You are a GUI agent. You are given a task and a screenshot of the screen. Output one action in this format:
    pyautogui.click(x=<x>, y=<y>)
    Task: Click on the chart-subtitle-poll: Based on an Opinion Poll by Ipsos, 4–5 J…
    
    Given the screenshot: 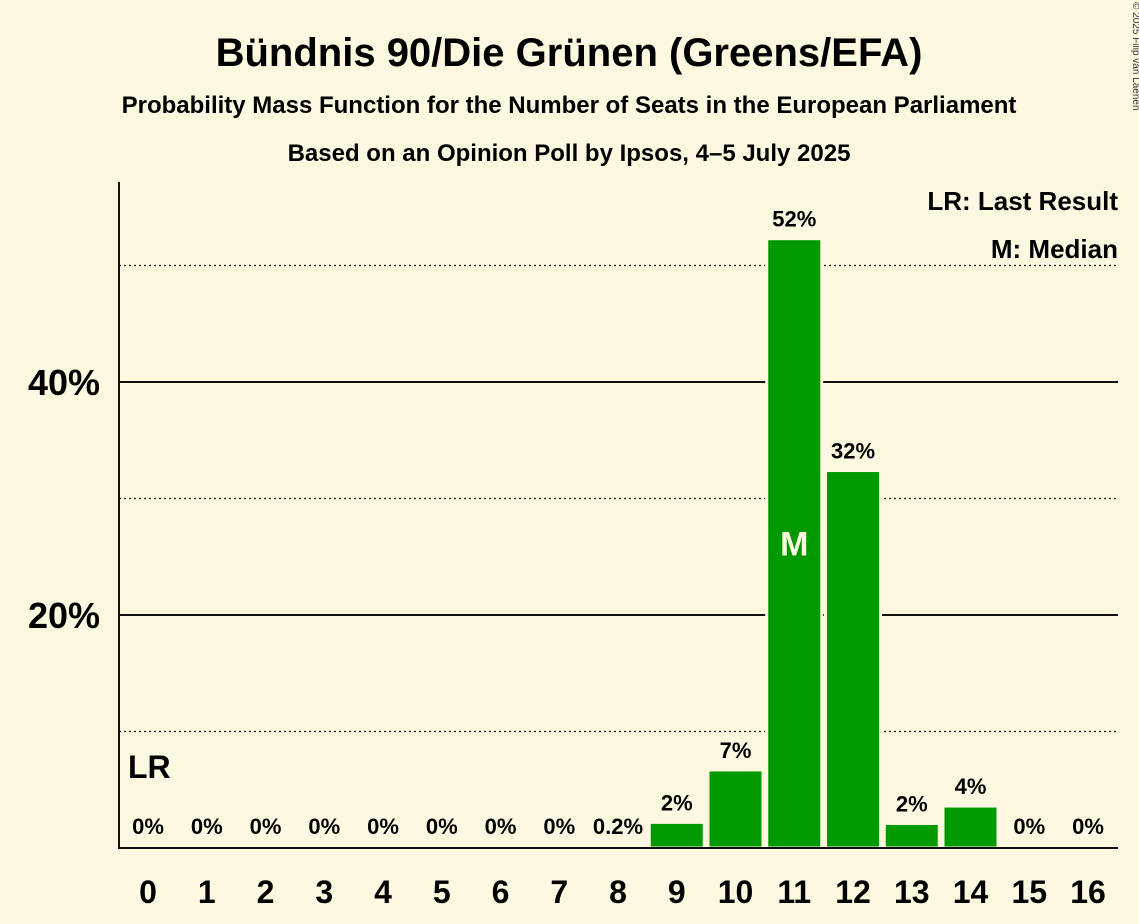 What is the action you would take?
    pyautogui.click(x=569, y=153)
    